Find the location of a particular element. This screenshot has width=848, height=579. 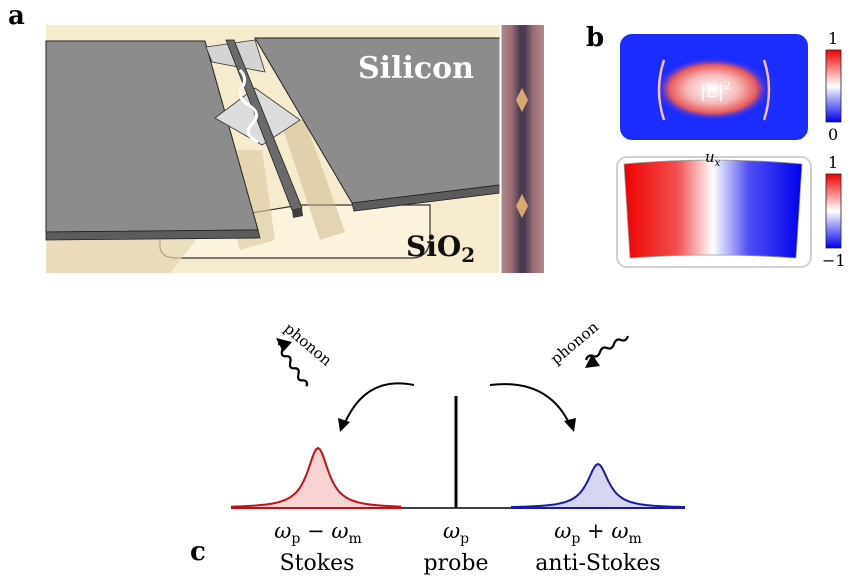

antistokes-peak is located at coordinates (598, 485).